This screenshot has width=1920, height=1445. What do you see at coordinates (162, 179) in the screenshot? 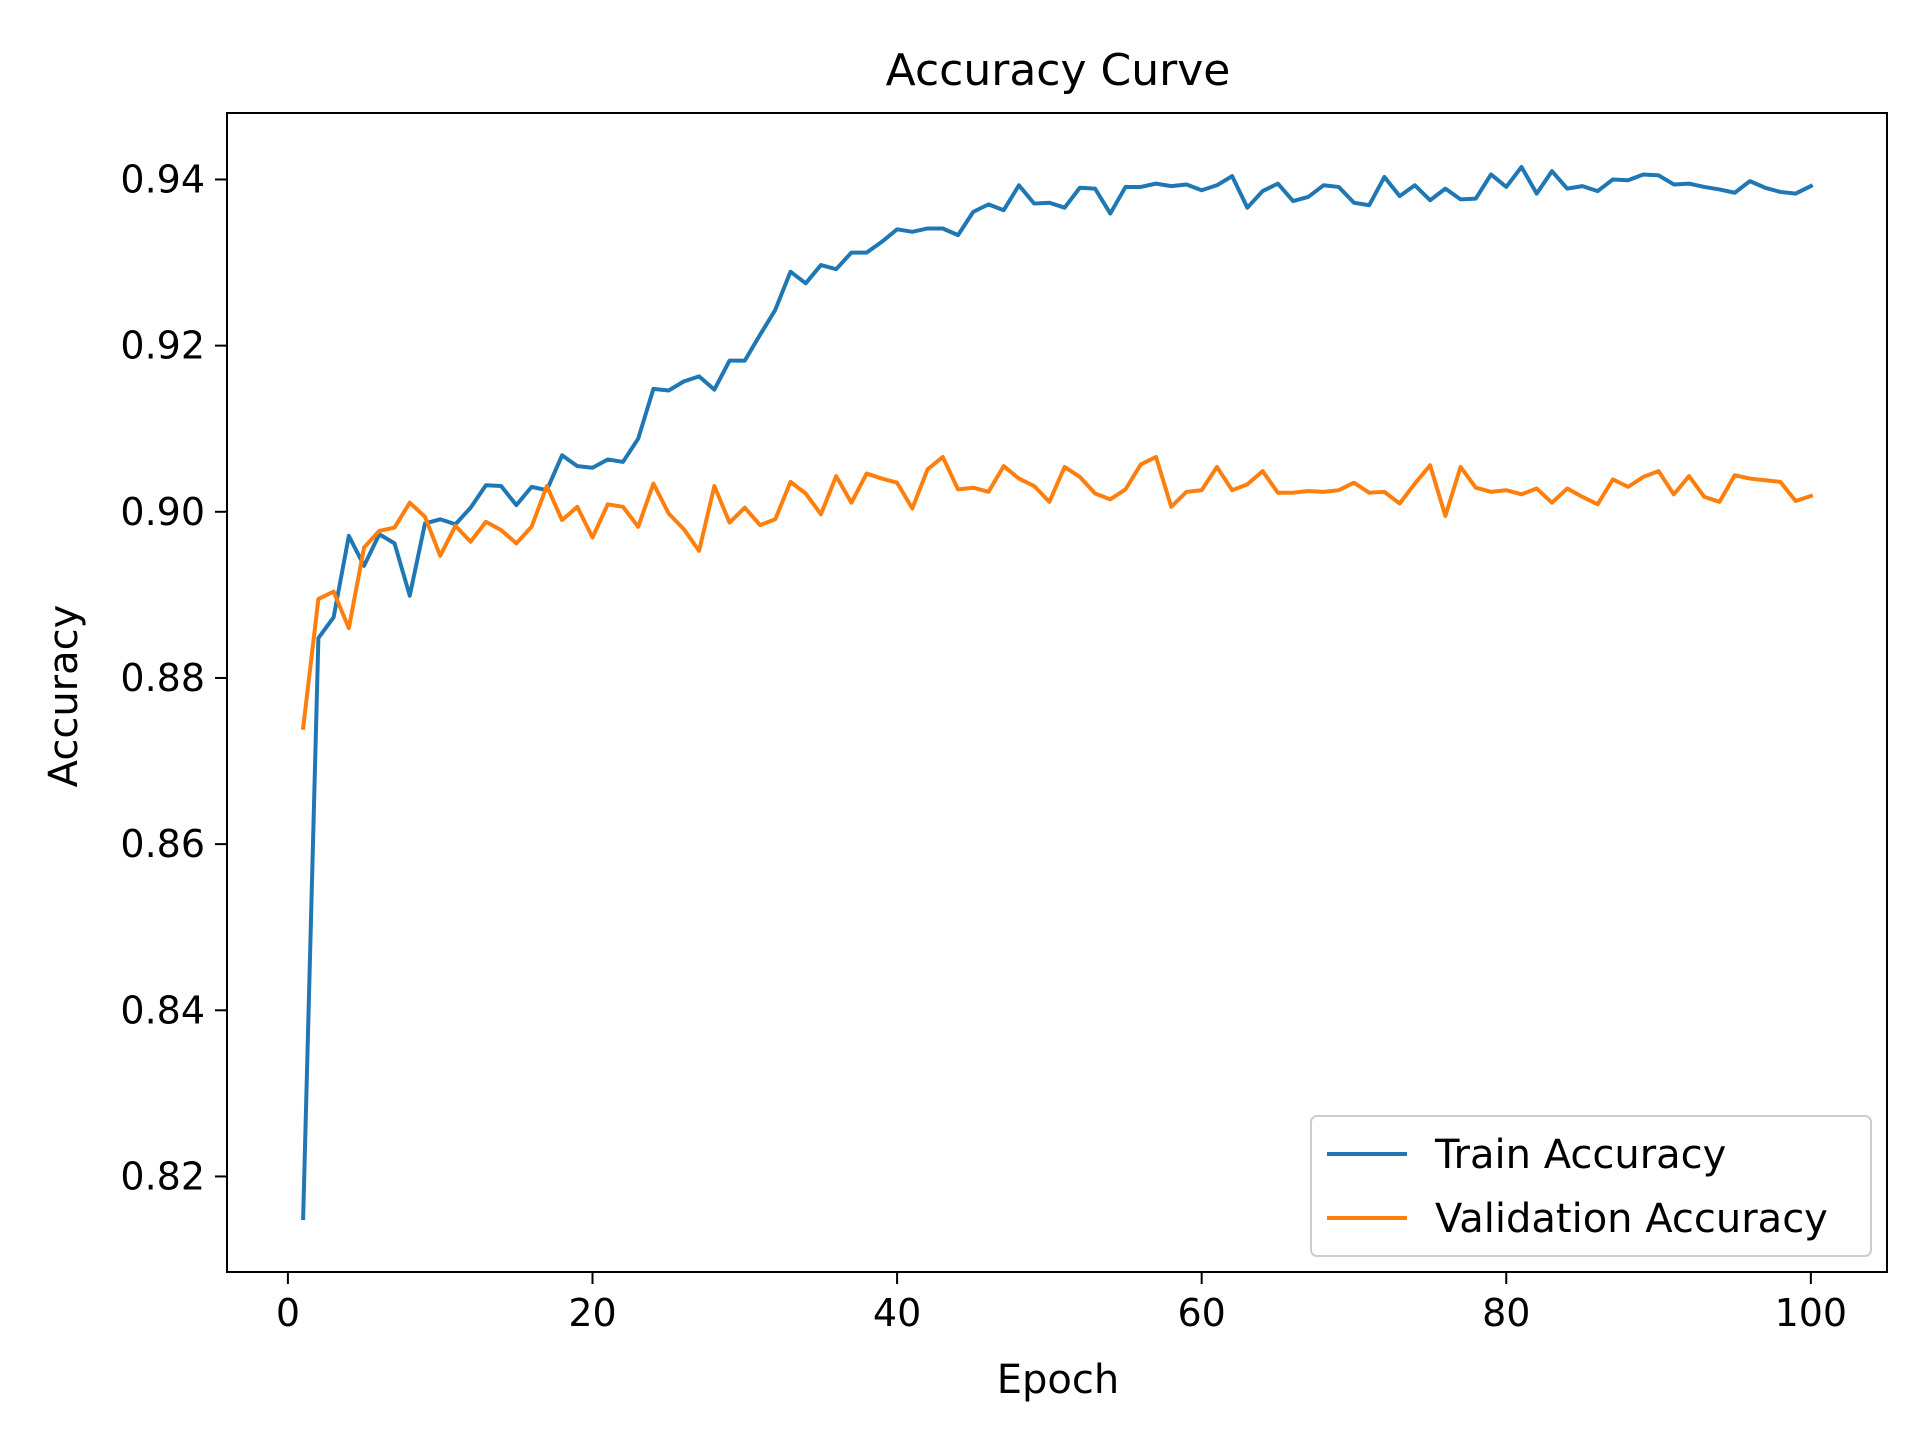
I see `y-tick-label: 0.94` at bounding box center [162, 179].